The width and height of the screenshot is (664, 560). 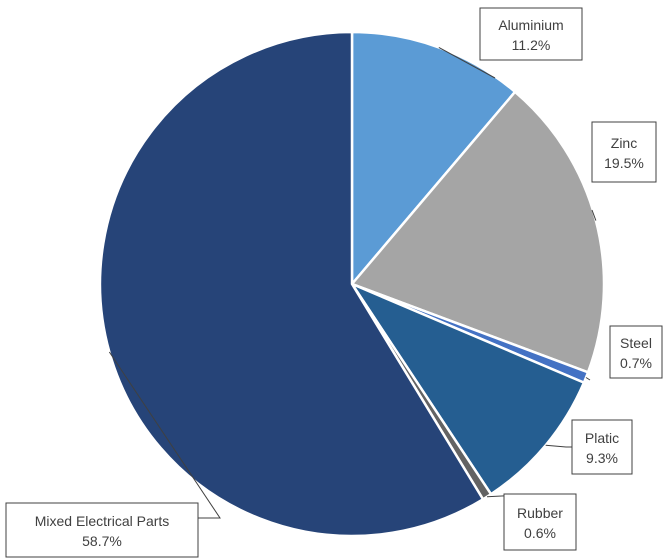 What do you see at coordinates (624, 143) in the screenshot?
I see `callout-category-zinc: Zinc` at bounding box center [624, 143].